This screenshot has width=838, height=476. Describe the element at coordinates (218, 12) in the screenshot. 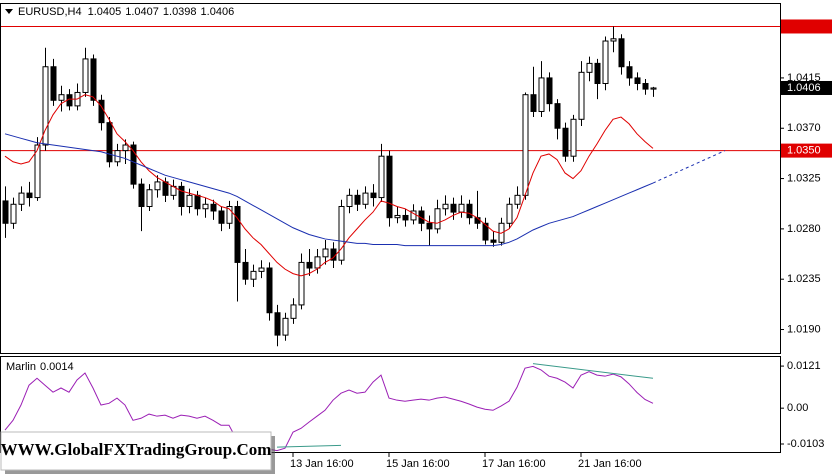

I see `close-value: 1.0406` at that location.